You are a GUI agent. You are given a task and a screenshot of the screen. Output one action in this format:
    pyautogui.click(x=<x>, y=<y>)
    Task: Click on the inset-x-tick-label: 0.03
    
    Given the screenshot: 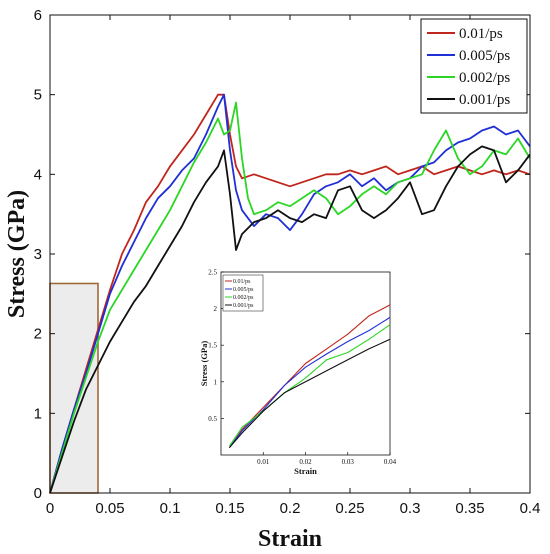 What is the action you would take?
    pyautogui.click(x=348, y=462)
    